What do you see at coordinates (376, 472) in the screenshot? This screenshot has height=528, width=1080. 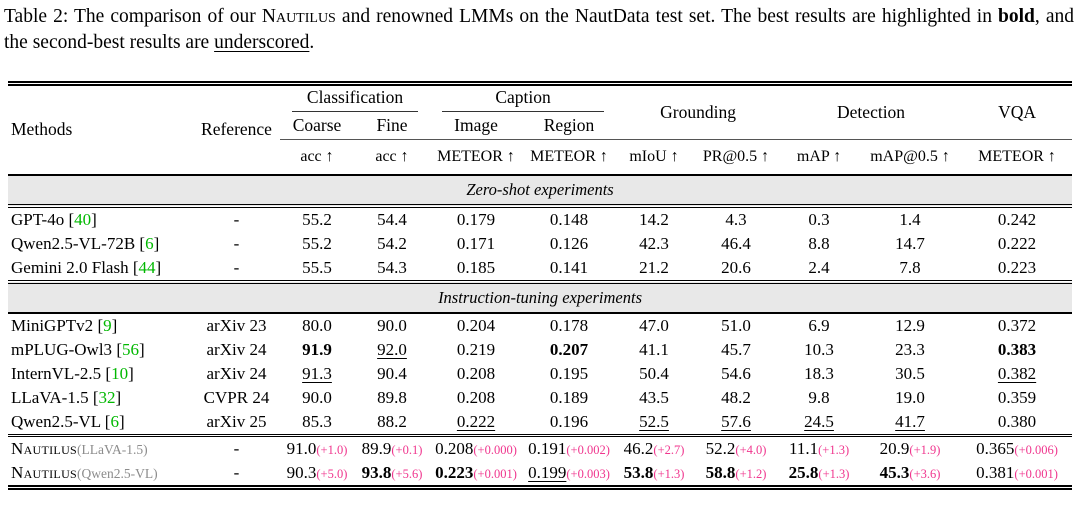 I see `metric-value: 93.8` at bounding box center [376, 472].